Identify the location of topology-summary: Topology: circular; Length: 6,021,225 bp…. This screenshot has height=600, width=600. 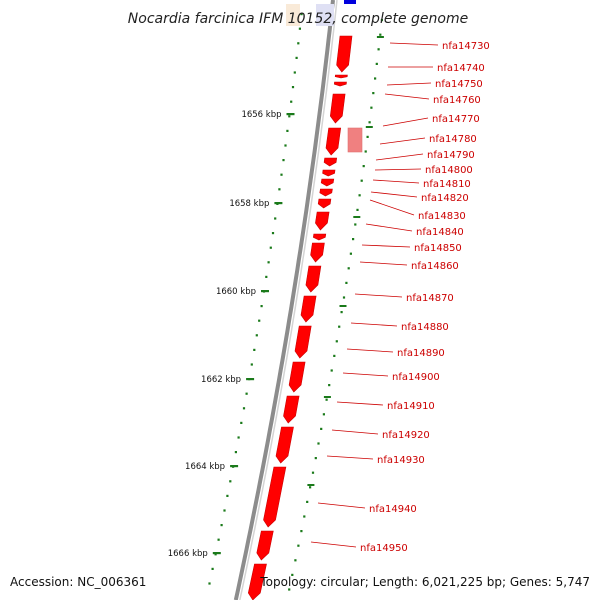
(424, 582).